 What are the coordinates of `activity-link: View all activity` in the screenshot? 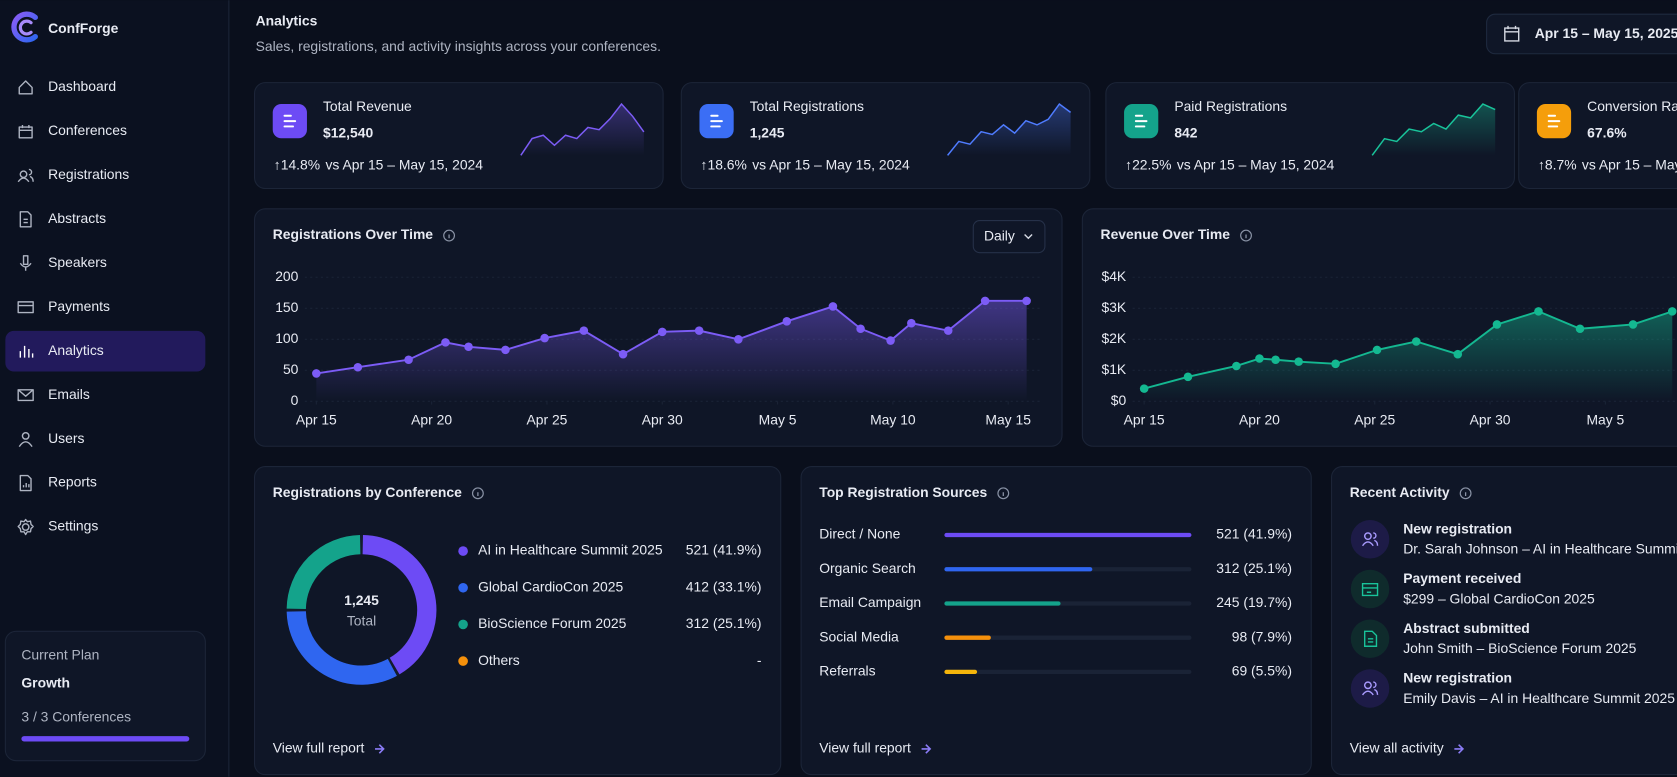 It's located at (1397, 748).